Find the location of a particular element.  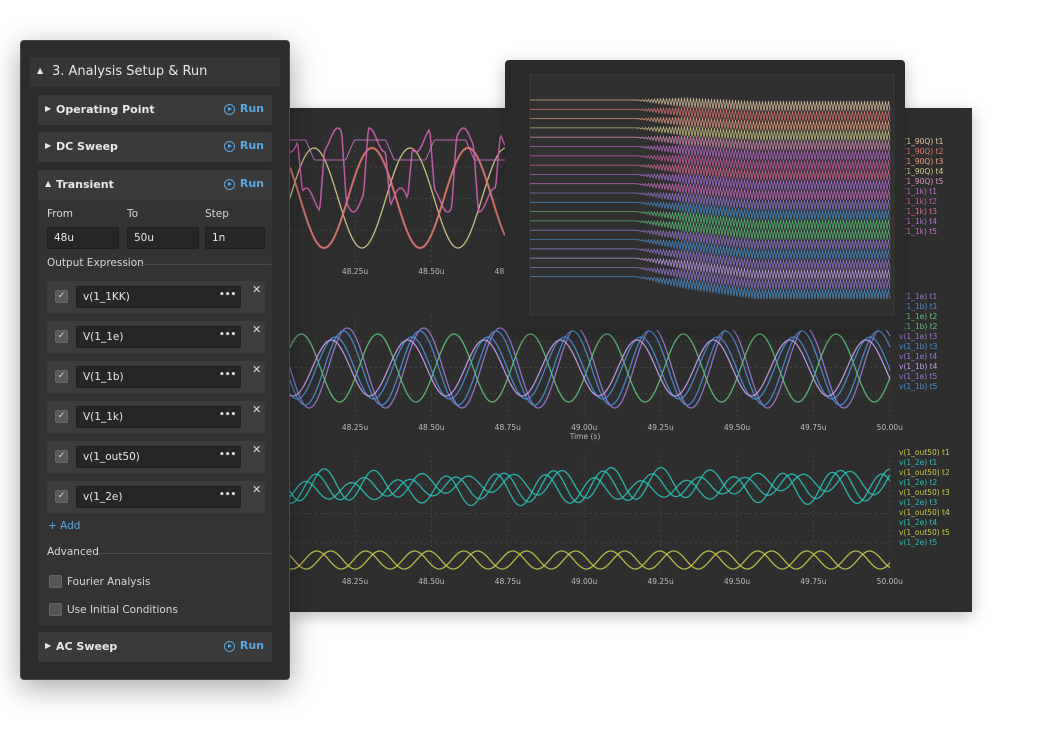

expression-input: v(1_2e) is located at coordinates (158, 497).